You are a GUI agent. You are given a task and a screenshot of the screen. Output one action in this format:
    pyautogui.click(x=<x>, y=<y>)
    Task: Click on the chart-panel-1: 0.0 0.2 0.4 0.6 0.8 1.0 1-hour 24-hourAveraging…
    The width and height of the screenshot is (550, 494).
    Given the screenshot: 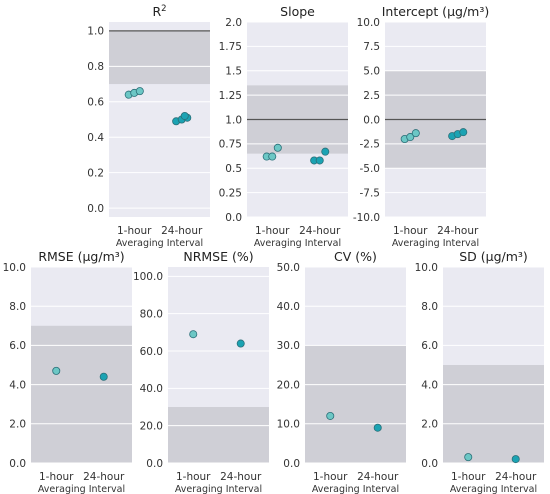 What is the action you would take?
    pyautogui.click(x=148, y=126)
    